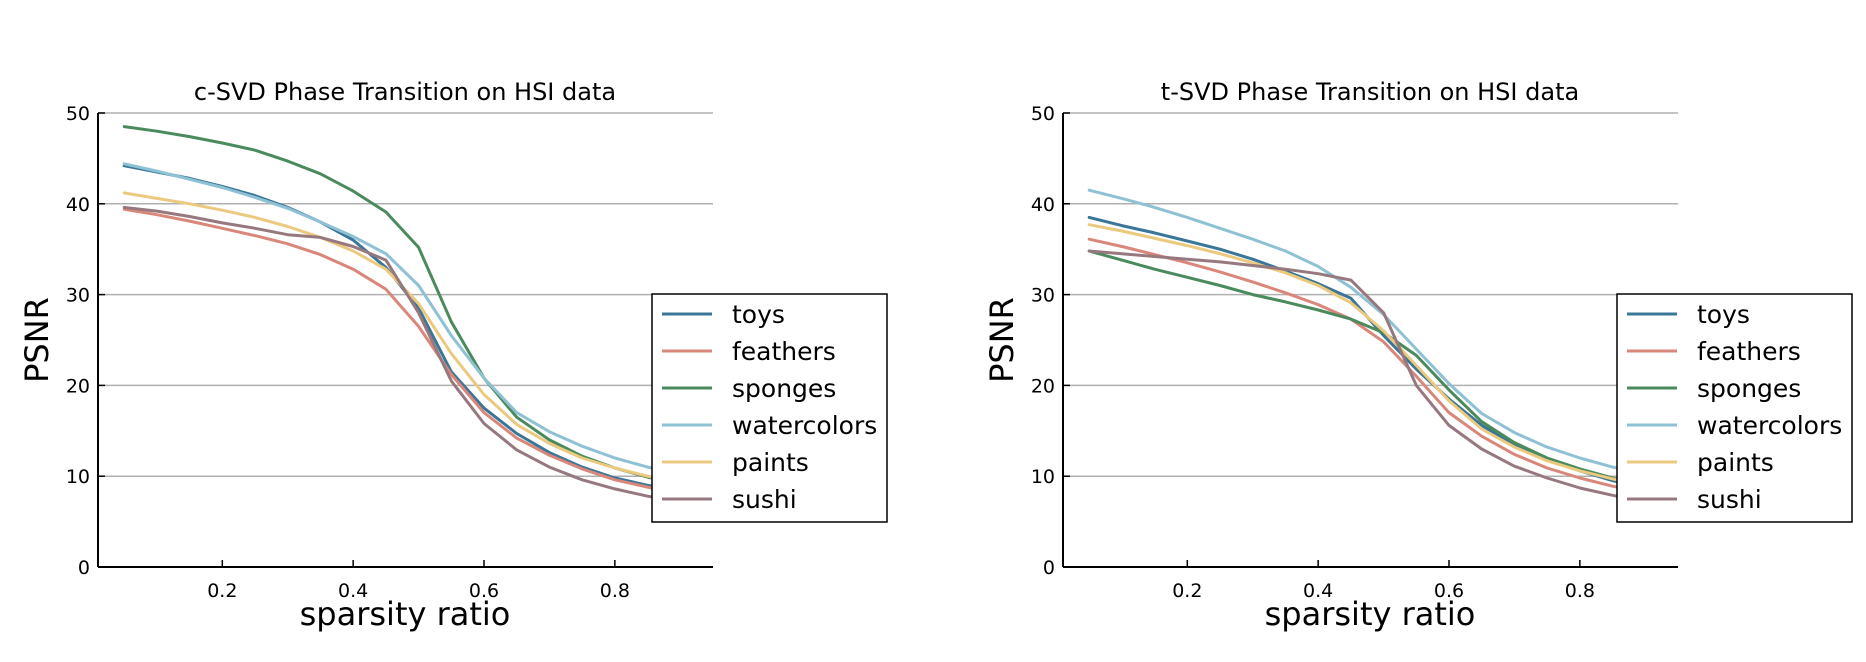 The image size is (1866, 662). Describe the element at coordinates (1370, 92) in the screenshot. I see `chart-title: t-SVD Phase Transition on HSI data` at that location.